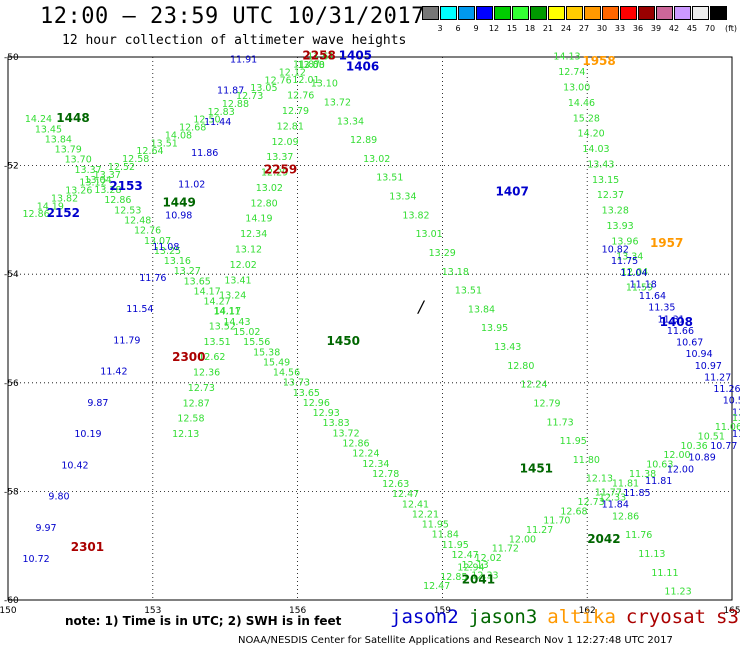 The width and height of the screenshot is (740, 650). I want to click on pass-time-label: 1957, so click(666, 243).